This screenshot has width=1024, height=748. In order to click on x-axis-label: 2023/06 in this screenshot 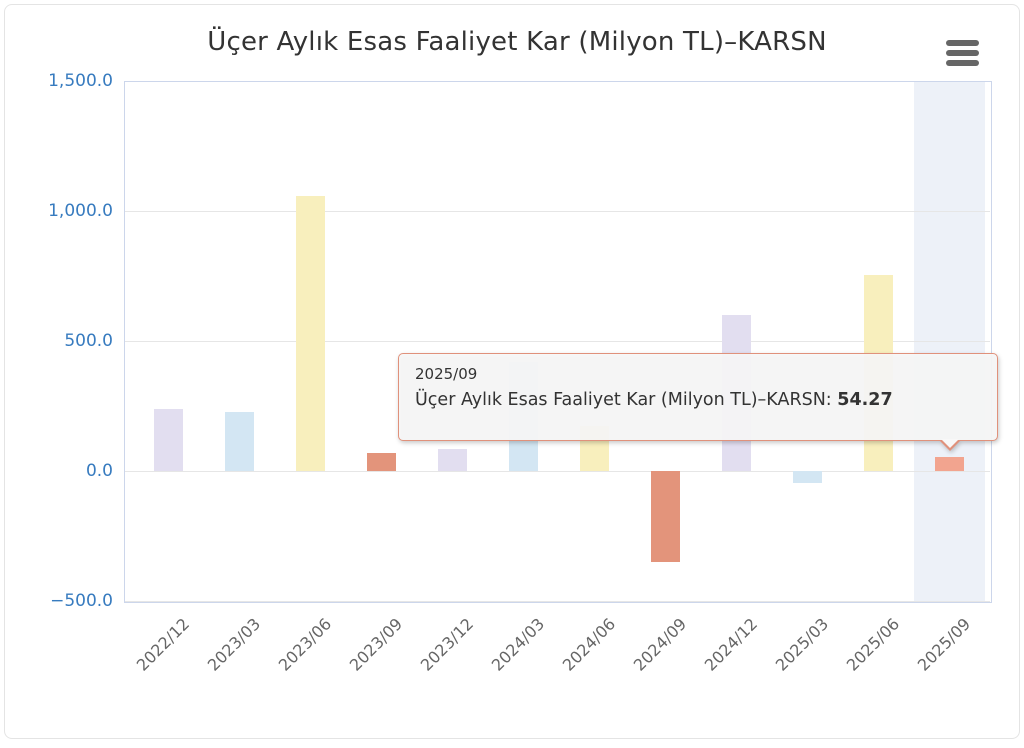, I will do `click(304, 644)`.